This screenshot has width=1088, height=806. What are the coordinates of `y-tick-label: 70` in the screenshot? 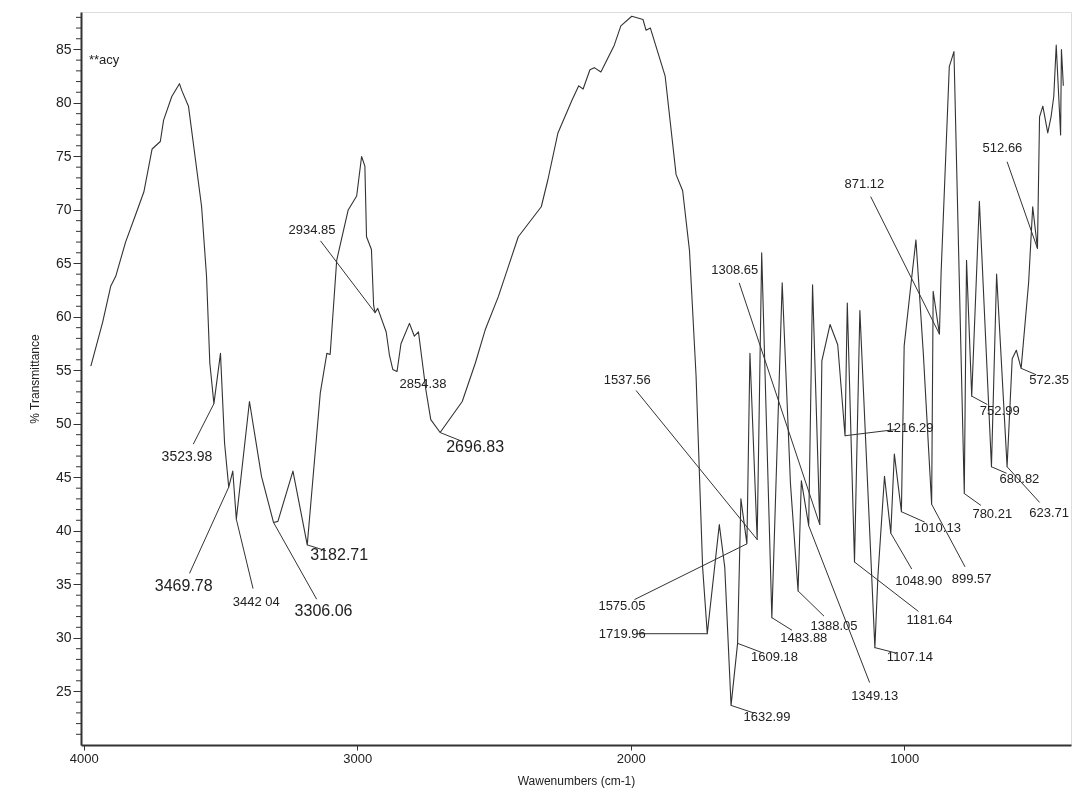 It's located at (63, 209).